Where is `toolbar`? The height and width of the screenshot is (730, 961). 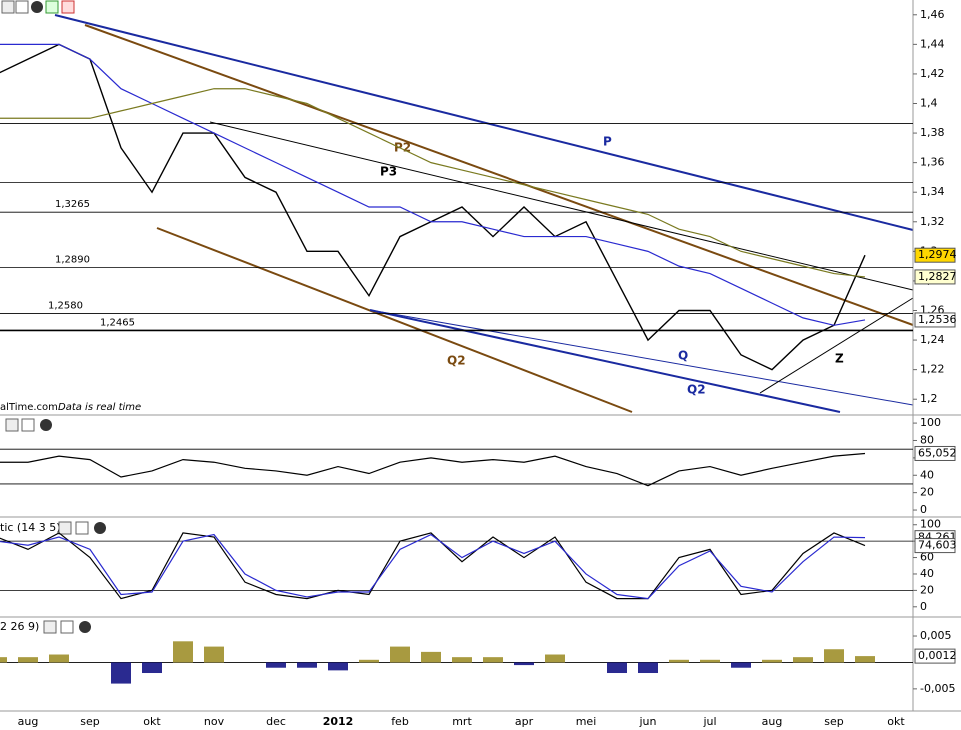
toolbar is located at coordinates (53, 317).